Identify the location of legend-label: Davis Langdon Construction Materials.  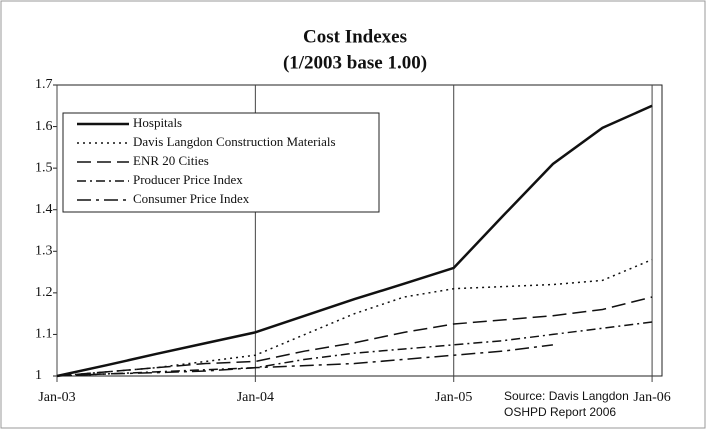
(234, 141).